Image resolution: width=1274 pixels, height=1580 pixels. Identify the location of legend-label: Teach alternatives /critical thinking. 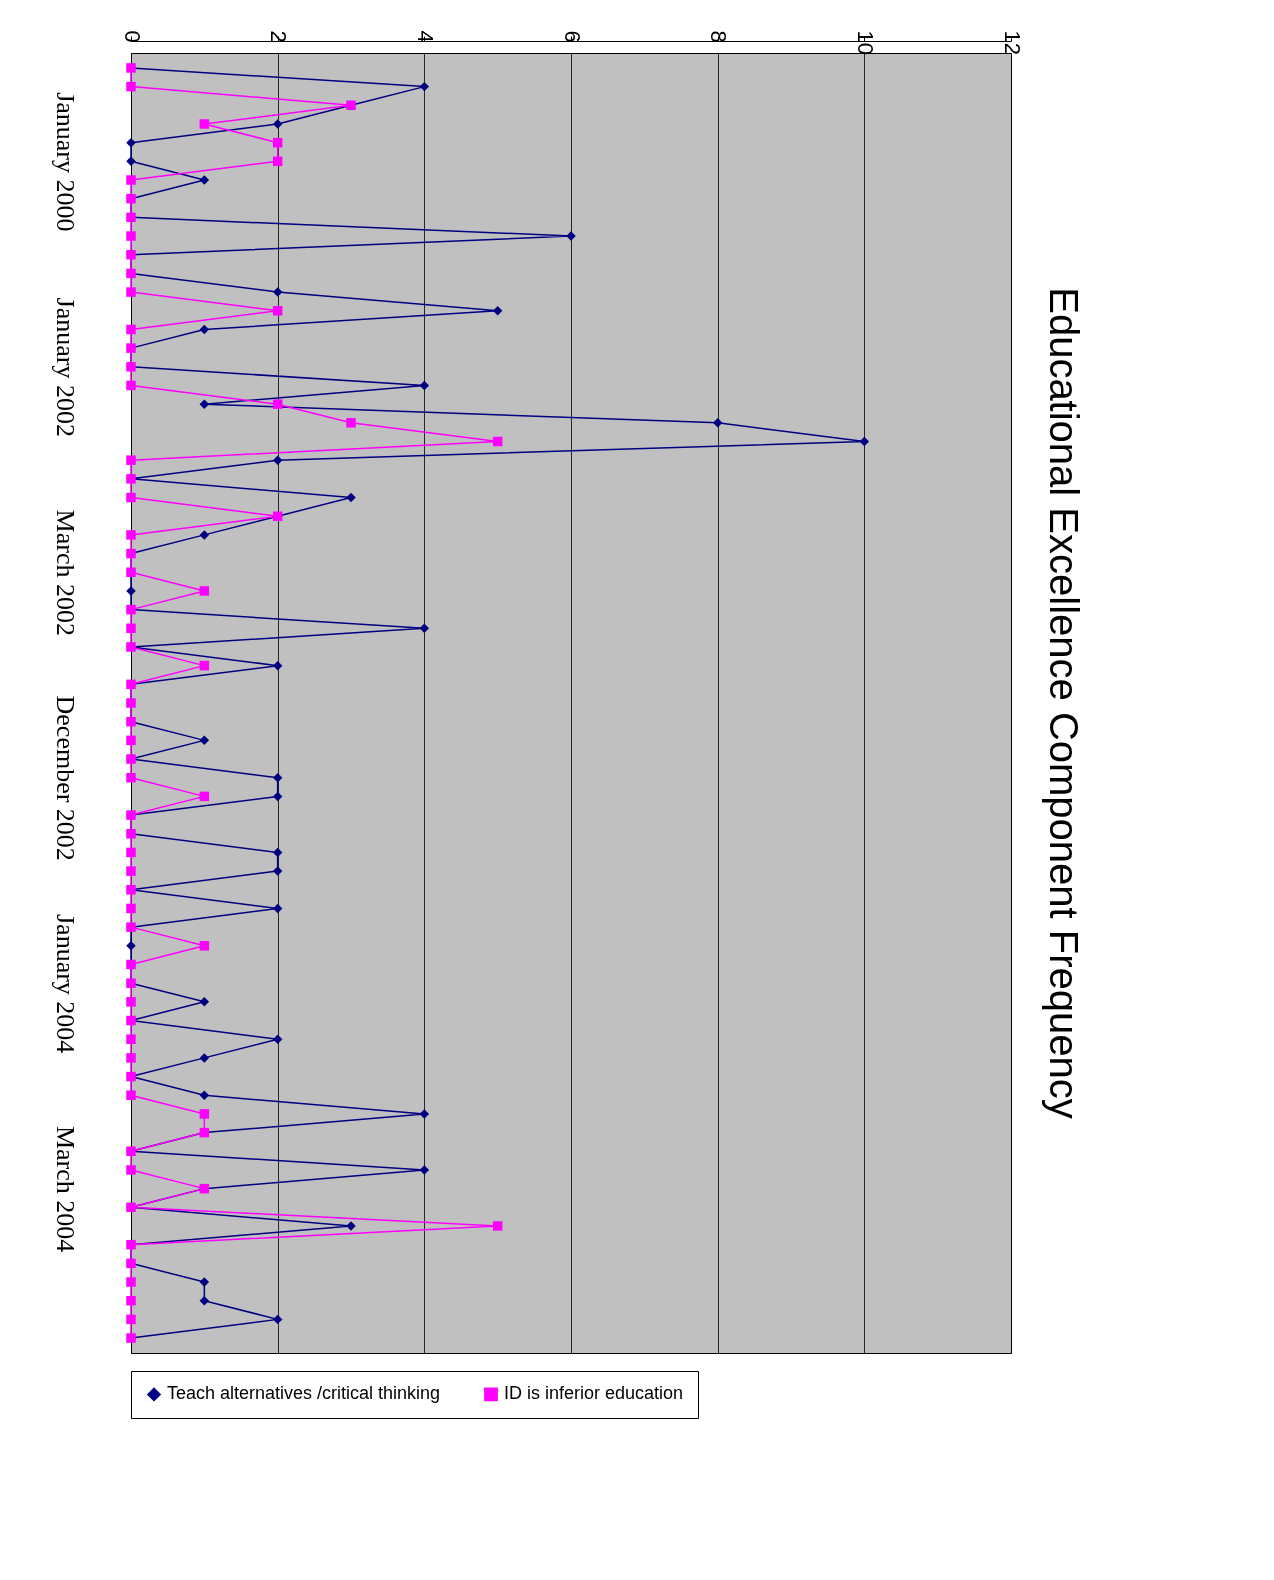
(304, 1393).